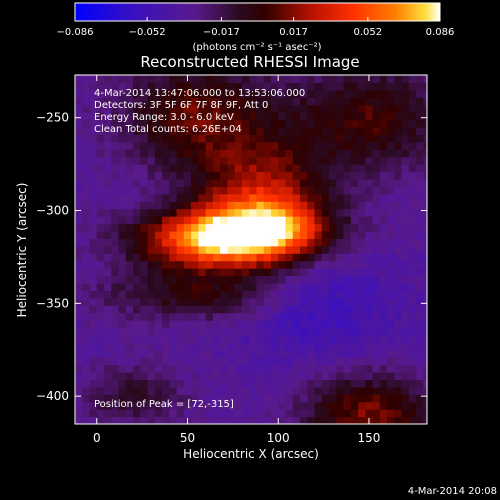  What do you see at coordinates (181, 105) in the screenshot?
I see `annotation-detectors: Detectors: 3F 5F 6F 7F 8F 9F, Att 0` at bounding box center [181, 105].